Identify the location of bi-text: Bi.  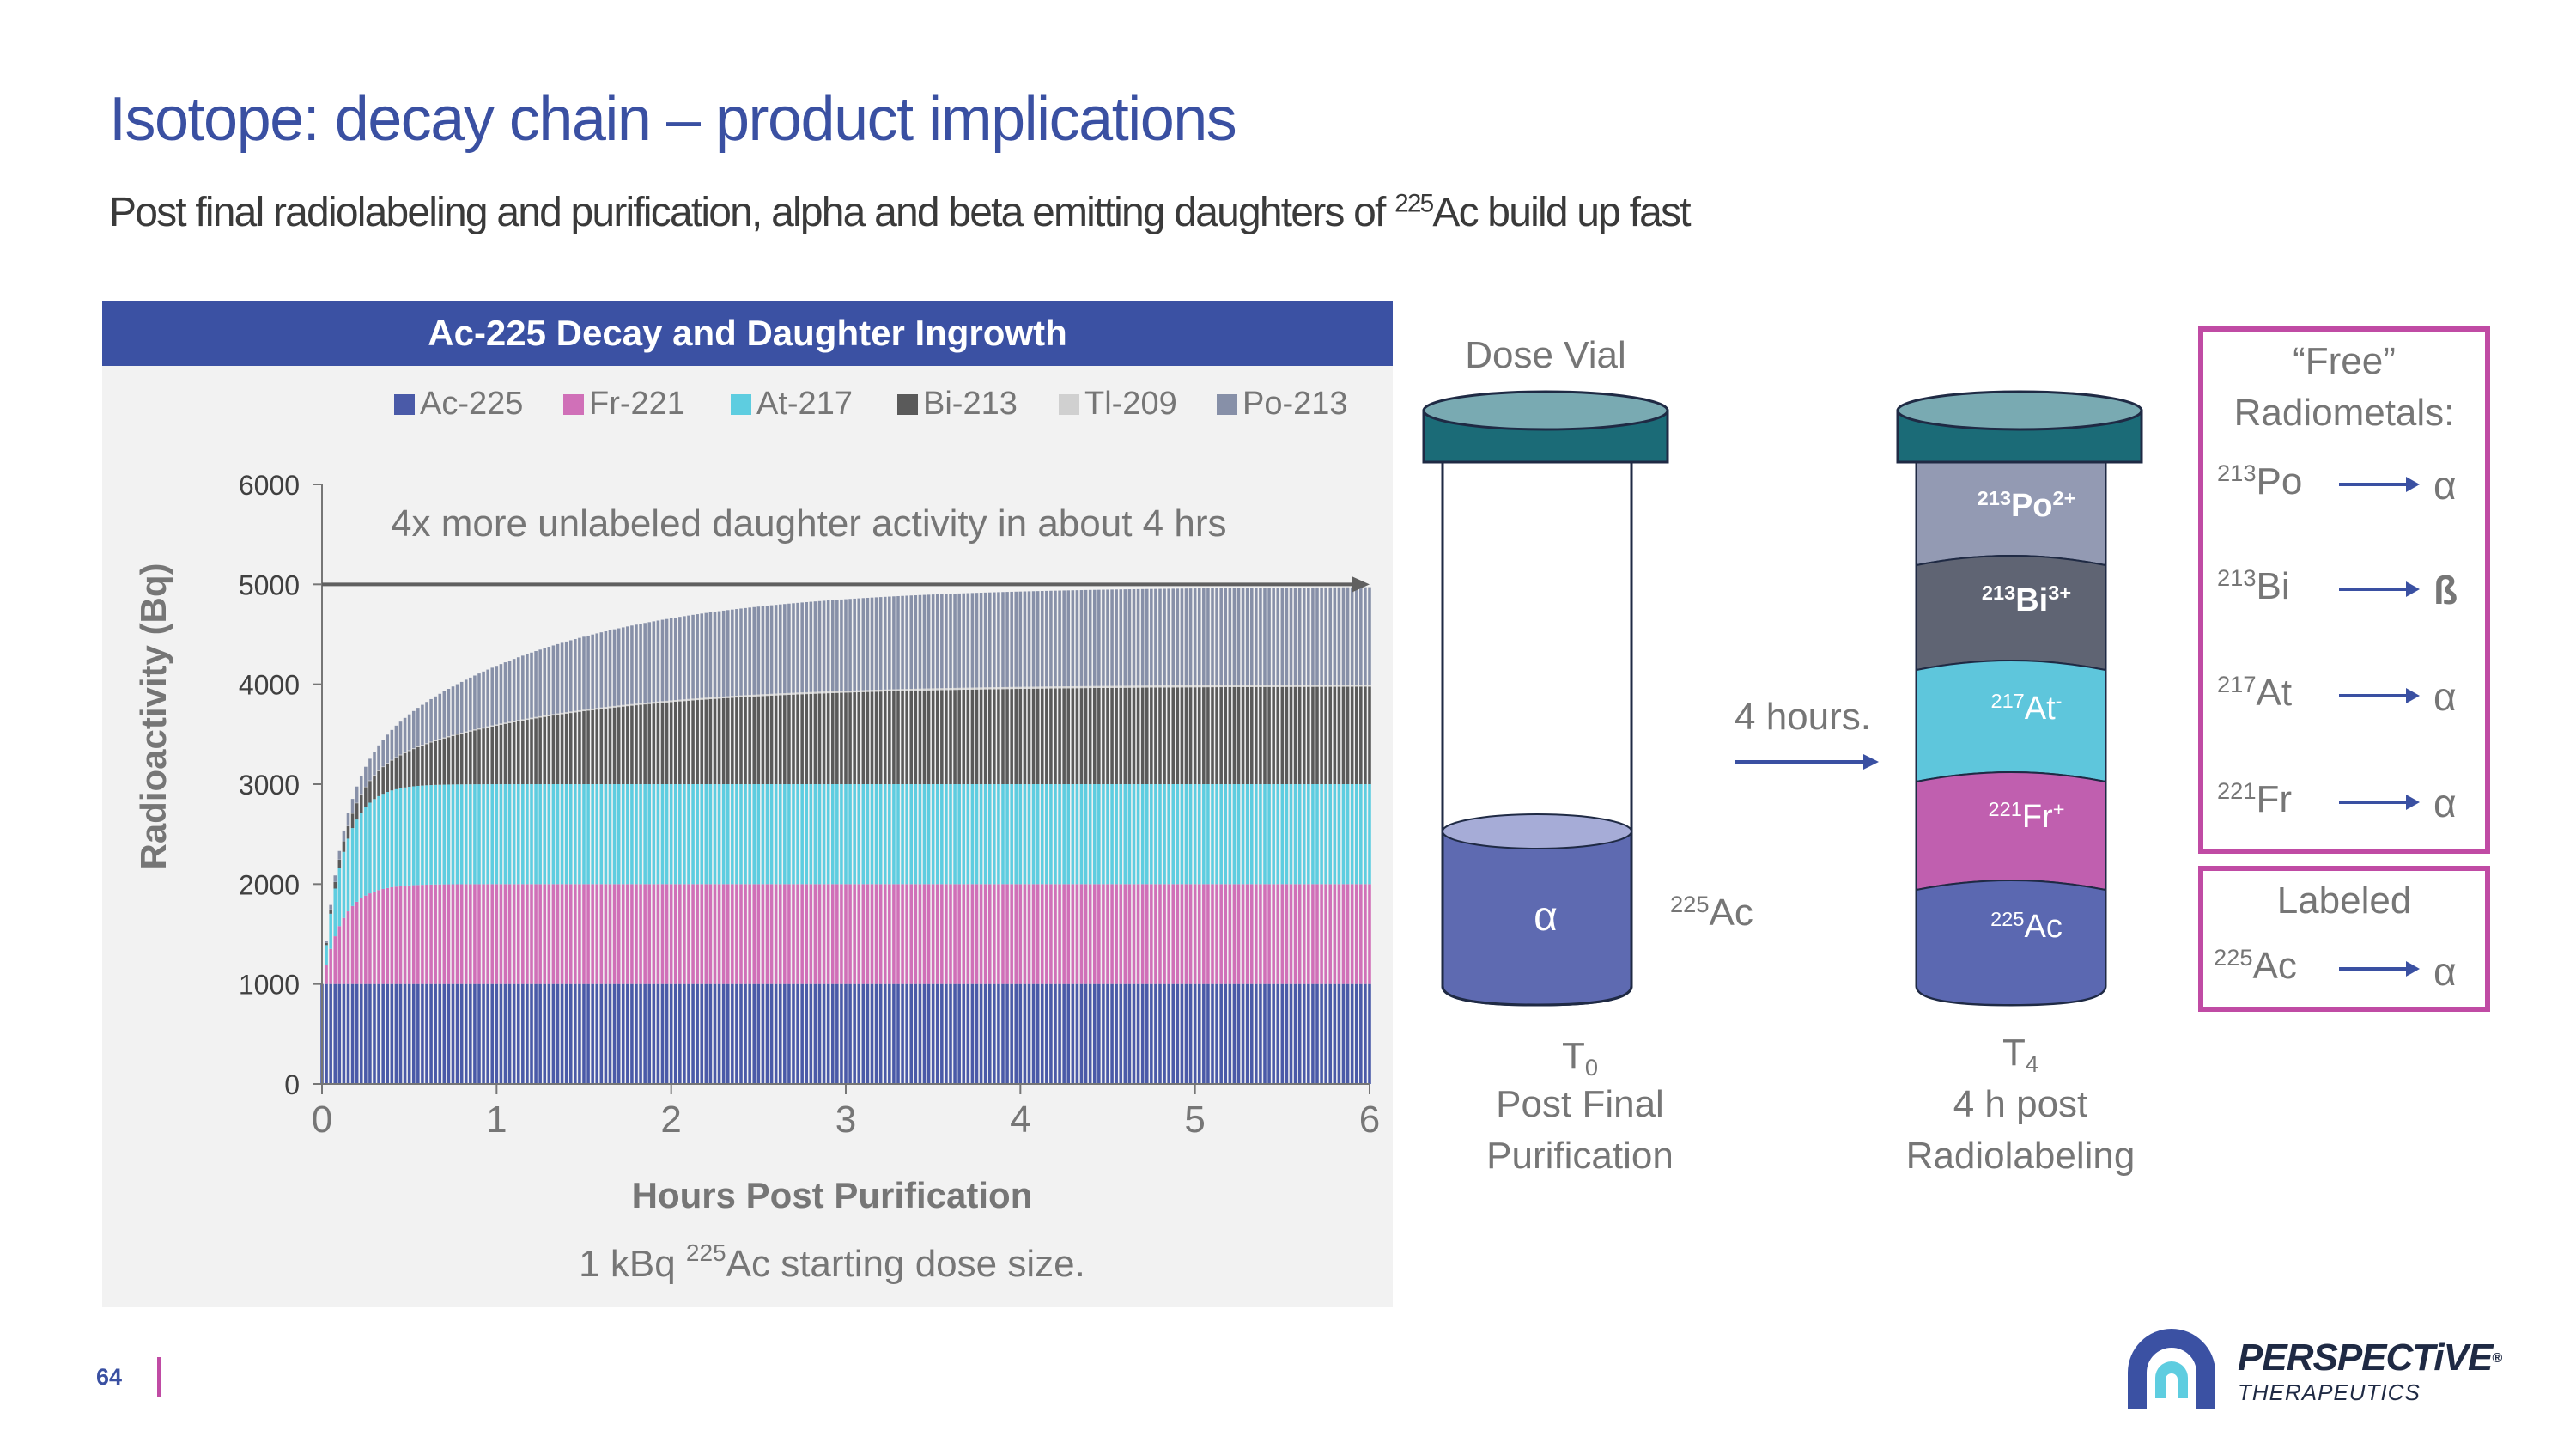
(2032, 600).